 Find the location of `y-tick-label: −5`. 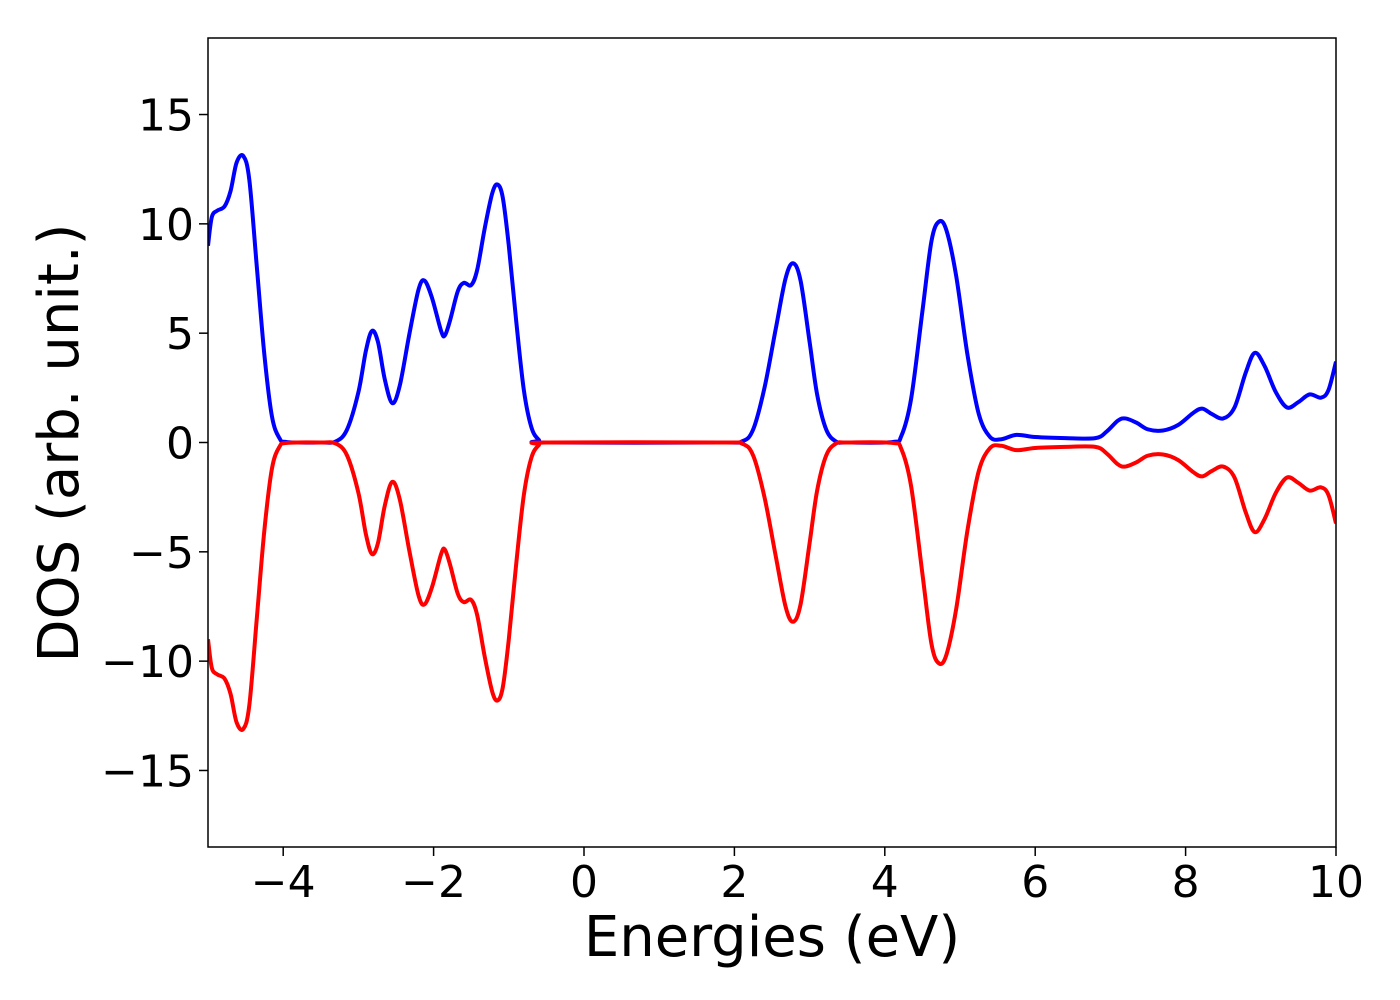

y-tick-label: −5 is located at coordinates (161, 553).